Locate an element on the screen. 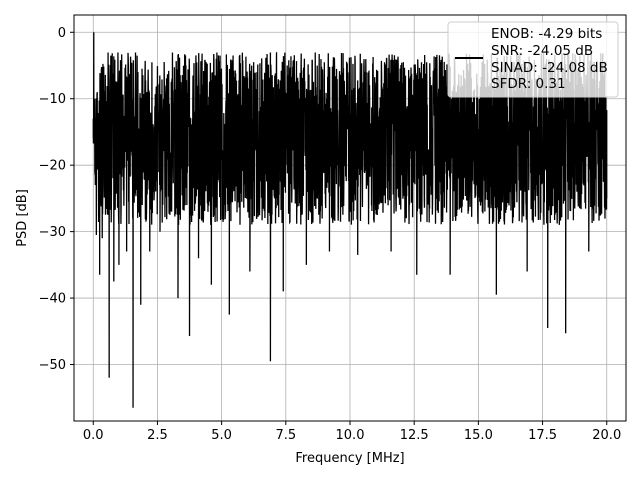 This screenshot has width=640, height=480. x-tick-label: 12.5 is located at coordinates (414, 435).